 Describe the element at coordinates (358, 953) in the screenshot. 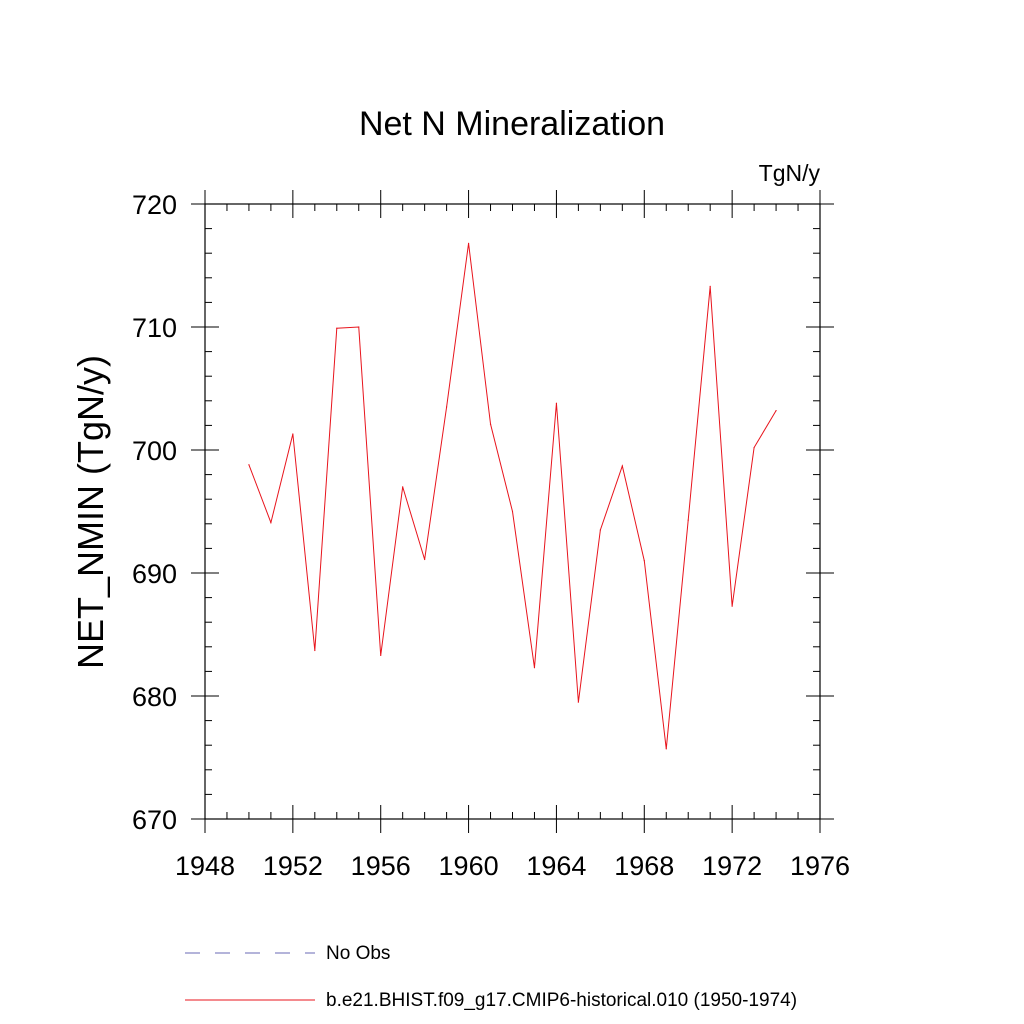

I see `legend-label-no-obs: No Obs` at that location.